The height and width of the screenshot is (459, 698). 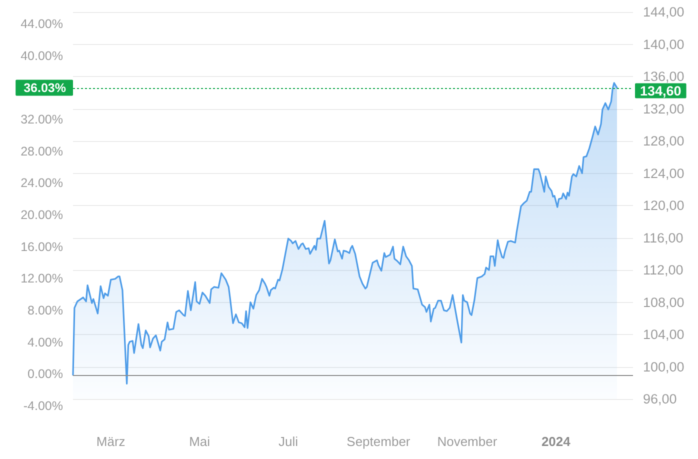 What do you see at coordinates (41, 55) in the screenshot?
I see `y2-tick-label: 40.00%` at bounding box center [41, 55].